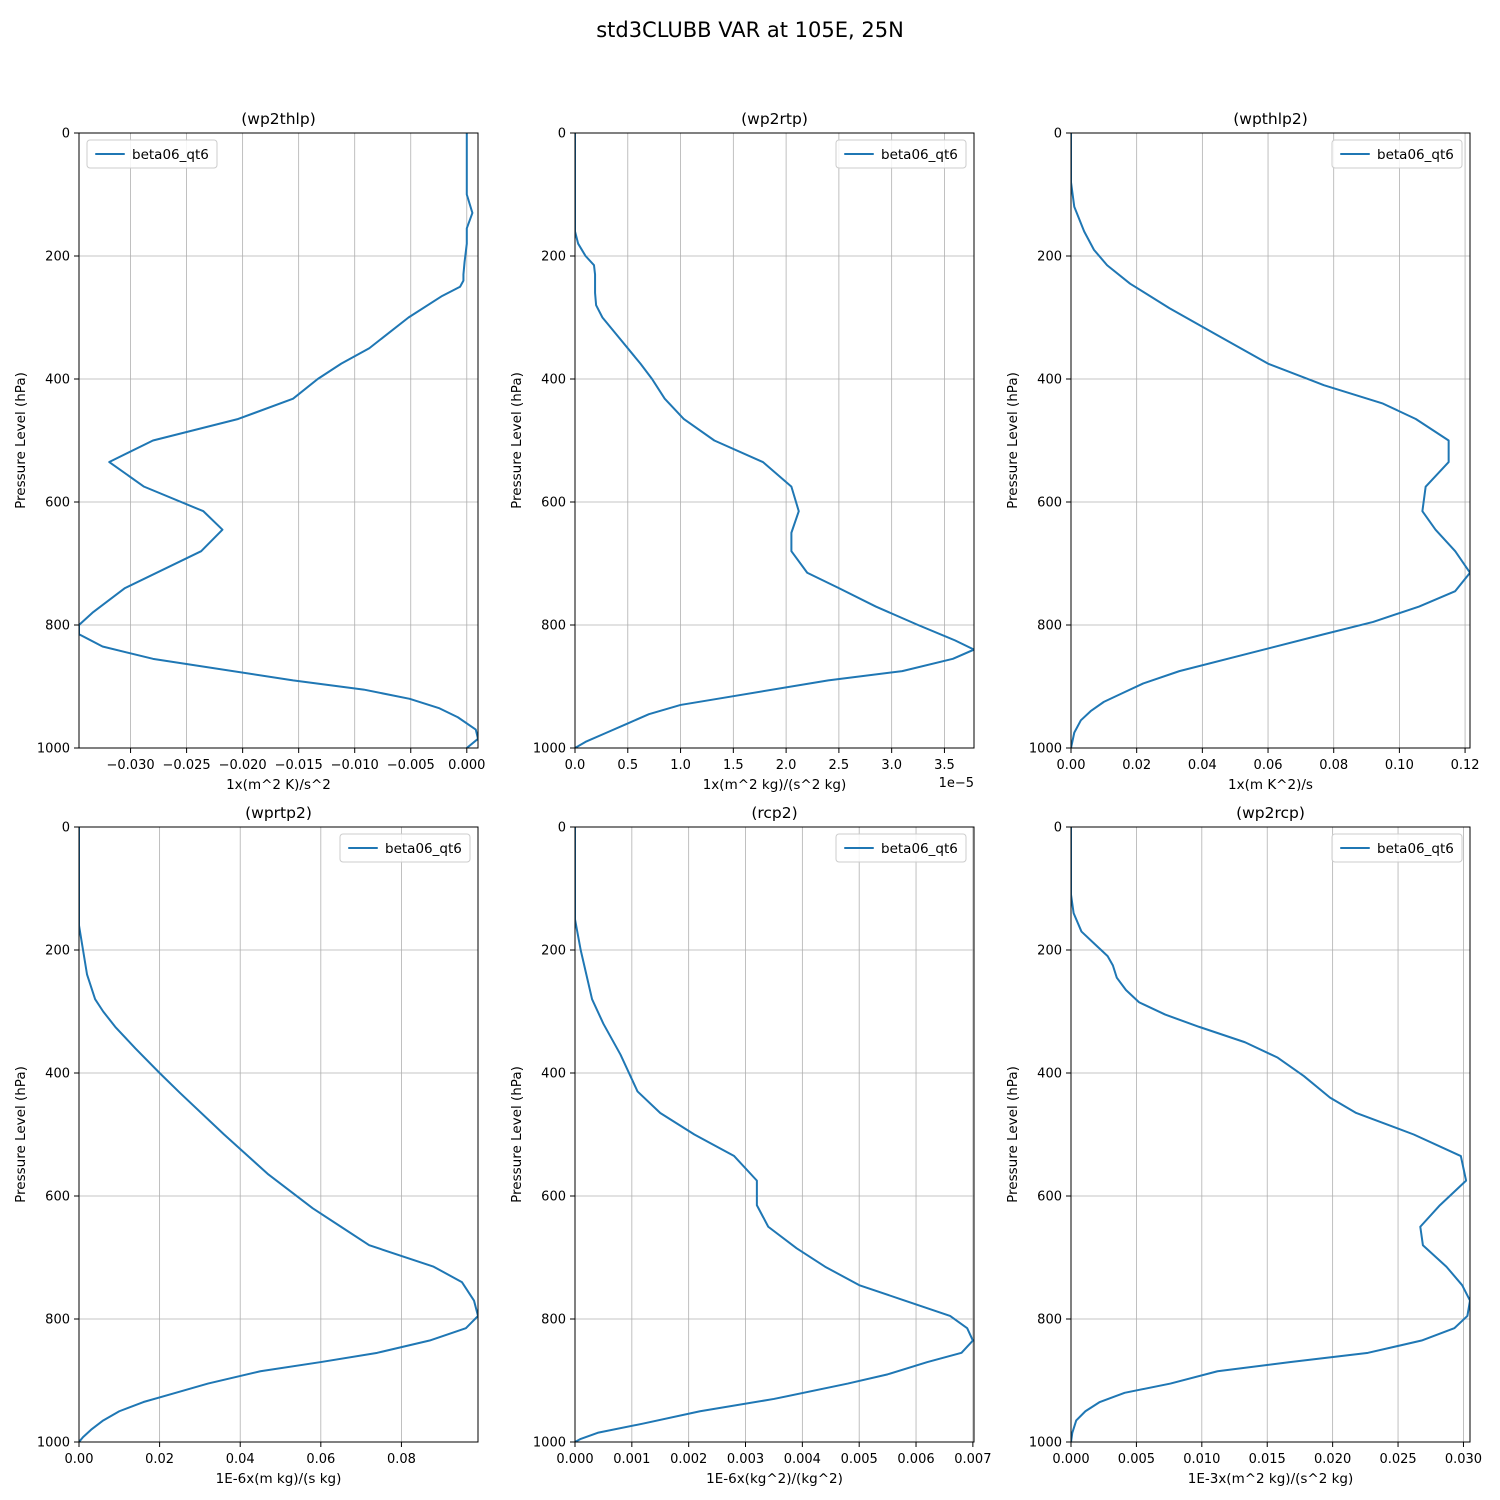  Describe the element at coordinates (1463, 1459) in the screenshot. I see `x-tick-label: 0.030` at that location.